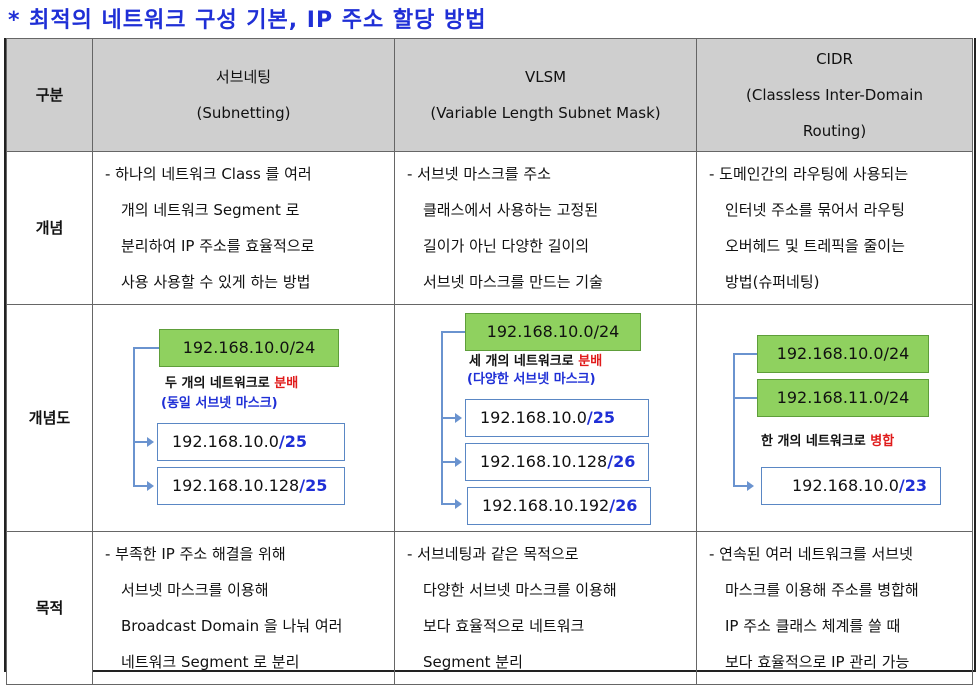 The width and height of the screenshot is (979, 685). What do you see at coordinates (813, 626) in the screenshot?
I see `text-line: IP 주소 클래스 체계를 쓸 때` at bounding box center [813, 626].